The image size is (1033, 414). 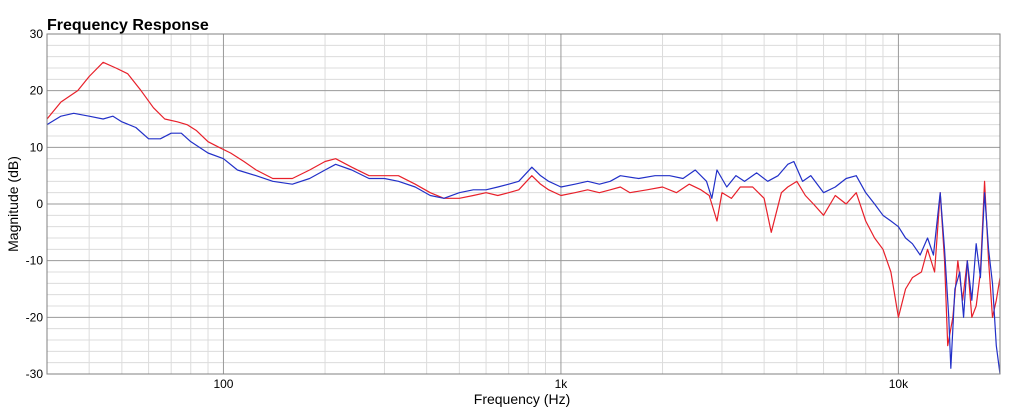 What do you see at coordinates (128, 25) in the screenshot?
I see `chart-title: Frequency Response` at bounding box center [128, 25].